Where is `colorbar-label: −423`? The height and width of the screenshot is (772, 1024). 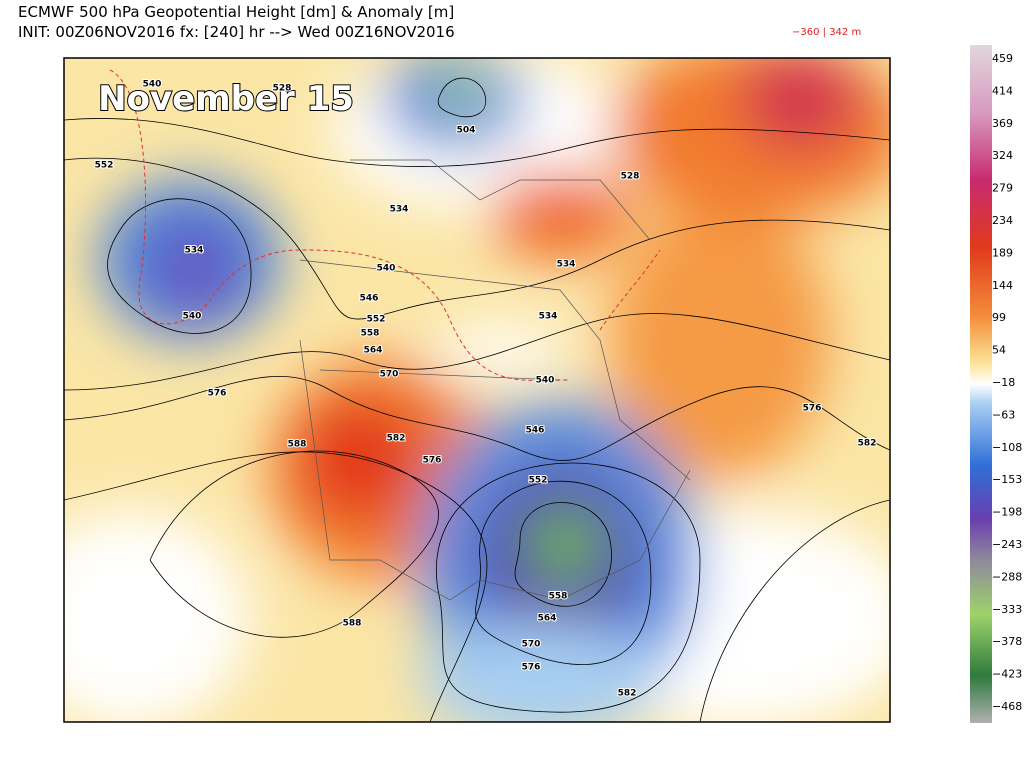 colorbar-label: −423 is located at coordinates (1007, 674).